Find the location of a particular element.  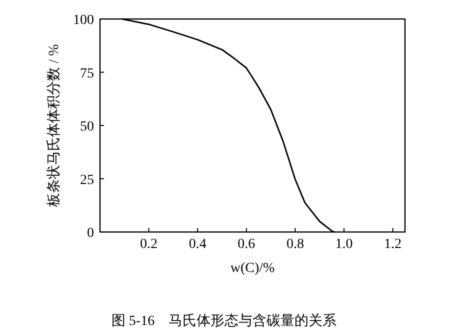

y-tick-label: 25 is located at coordinates (87, 180).